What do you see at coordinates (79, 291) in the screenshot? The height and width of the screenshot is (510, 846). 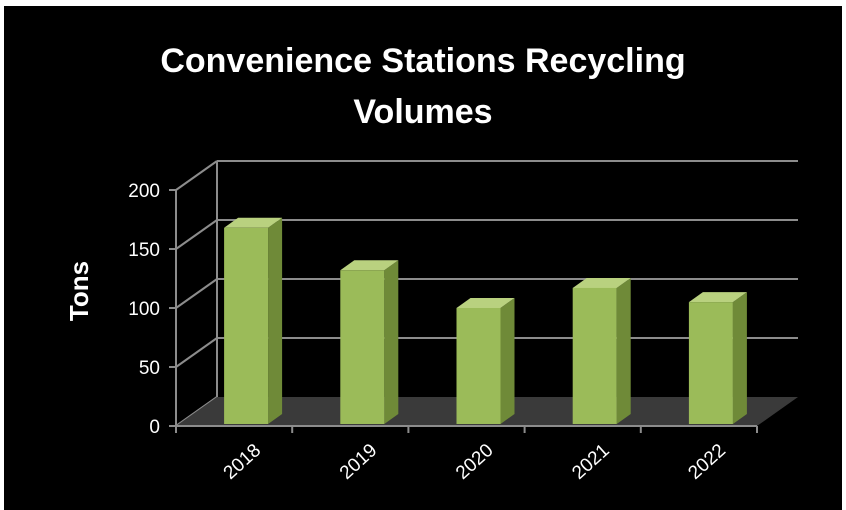 I see `y-axis-title: Tons` at bounding box center [79, 291].